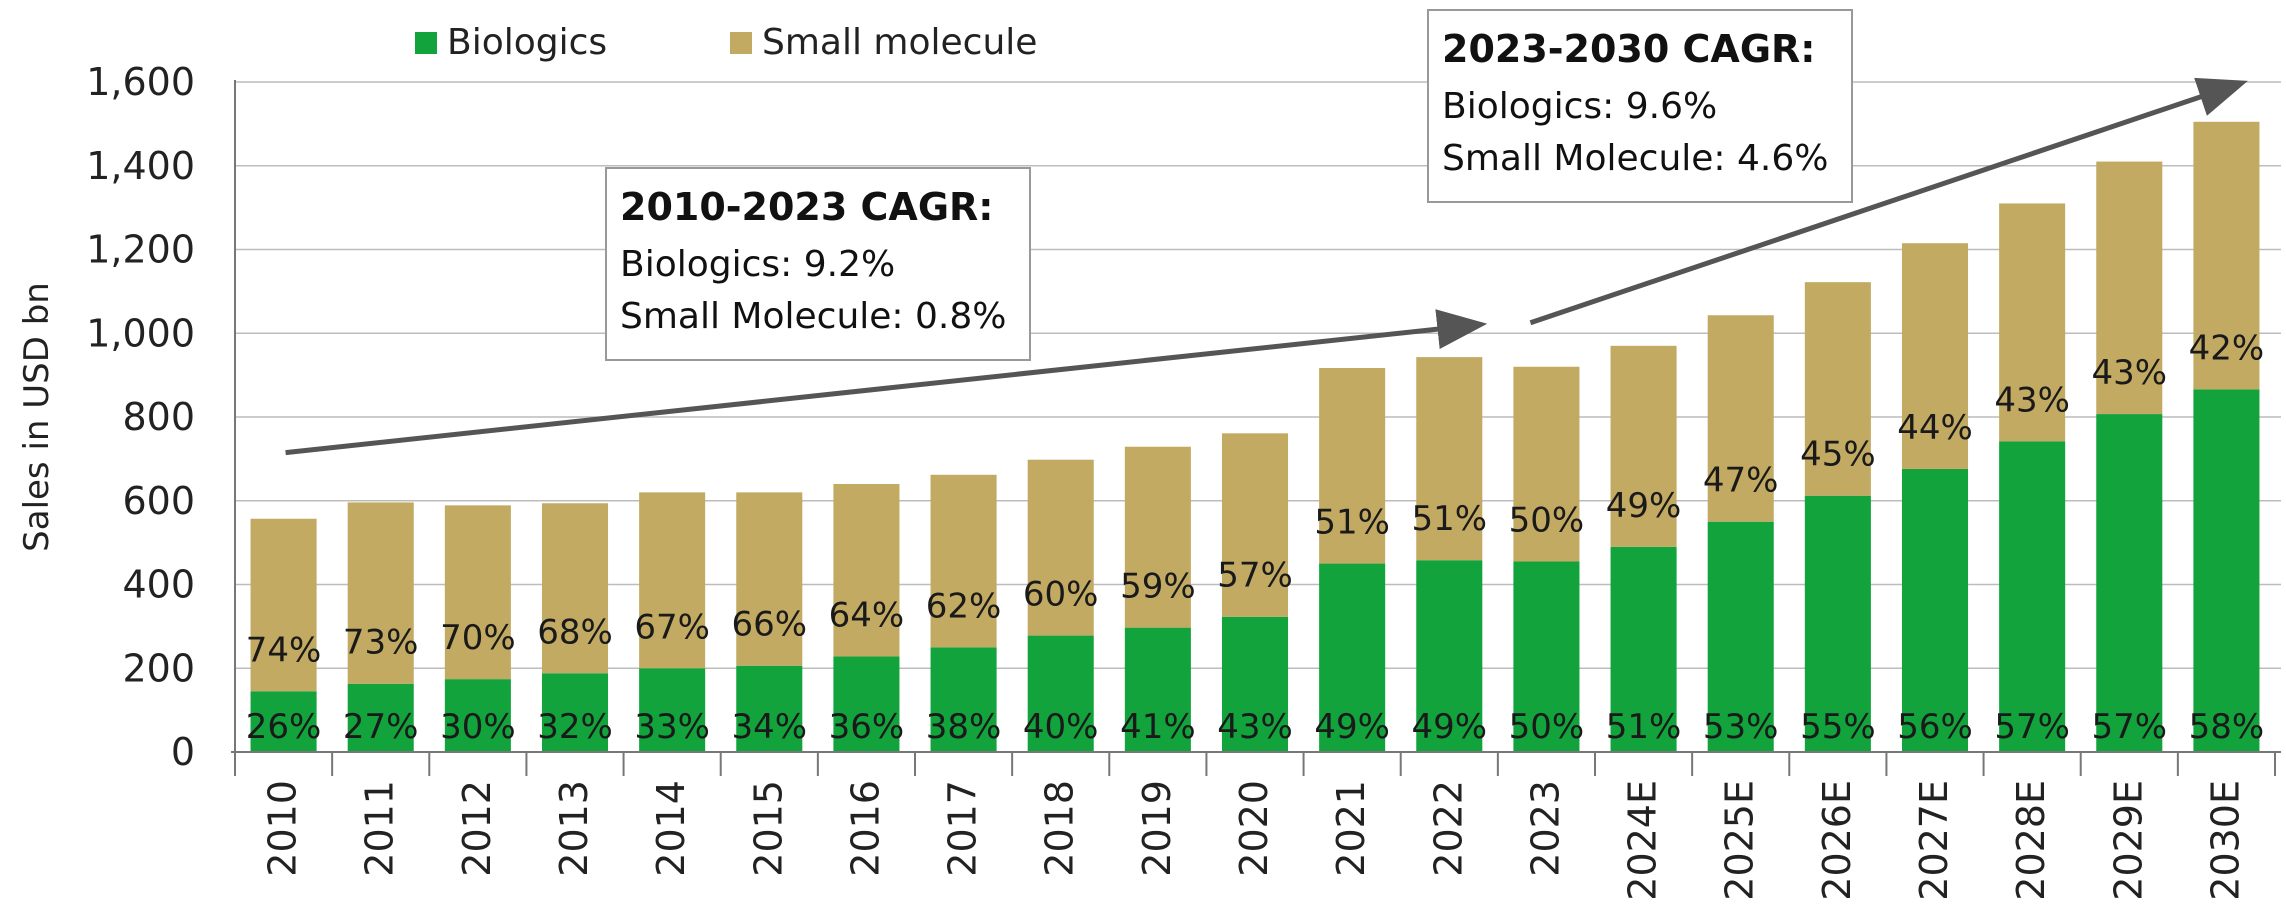 The height and width of the screenshot is (910, 2286). Describe the element at coordinates (672, 727) in the screenshot. I see `data-label: 33%` at that location.